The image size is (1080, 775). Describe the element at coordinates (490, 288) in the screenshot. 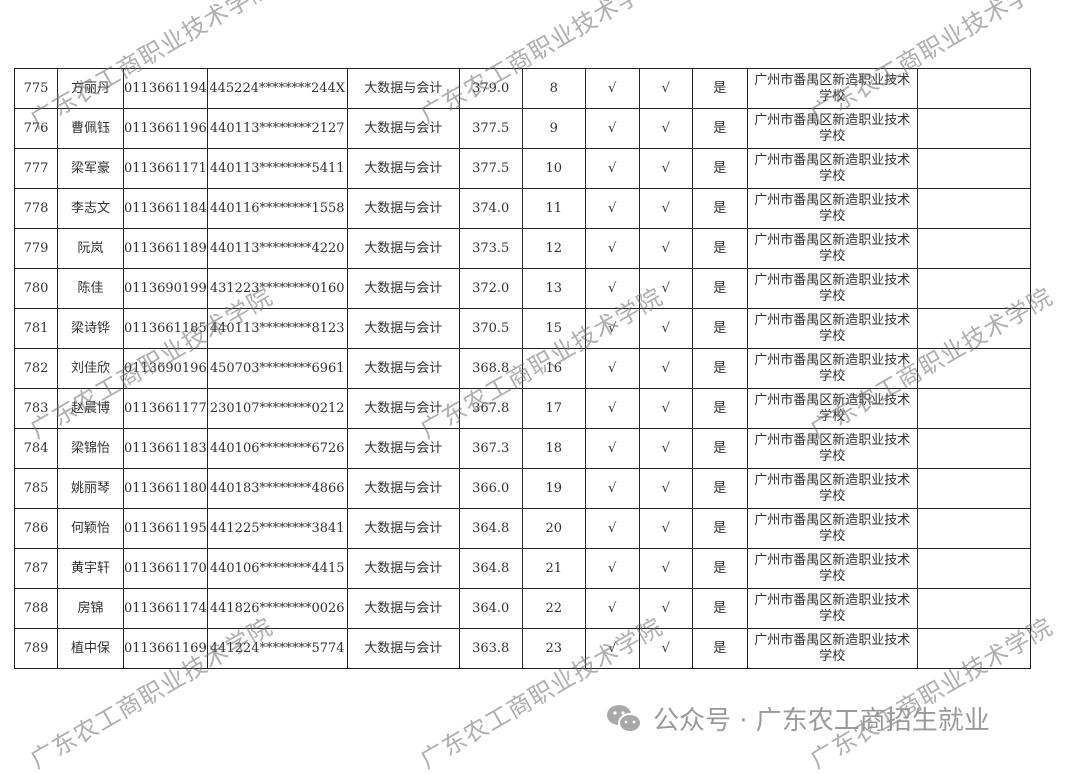

I see `cell-score: 372.0` at that location.